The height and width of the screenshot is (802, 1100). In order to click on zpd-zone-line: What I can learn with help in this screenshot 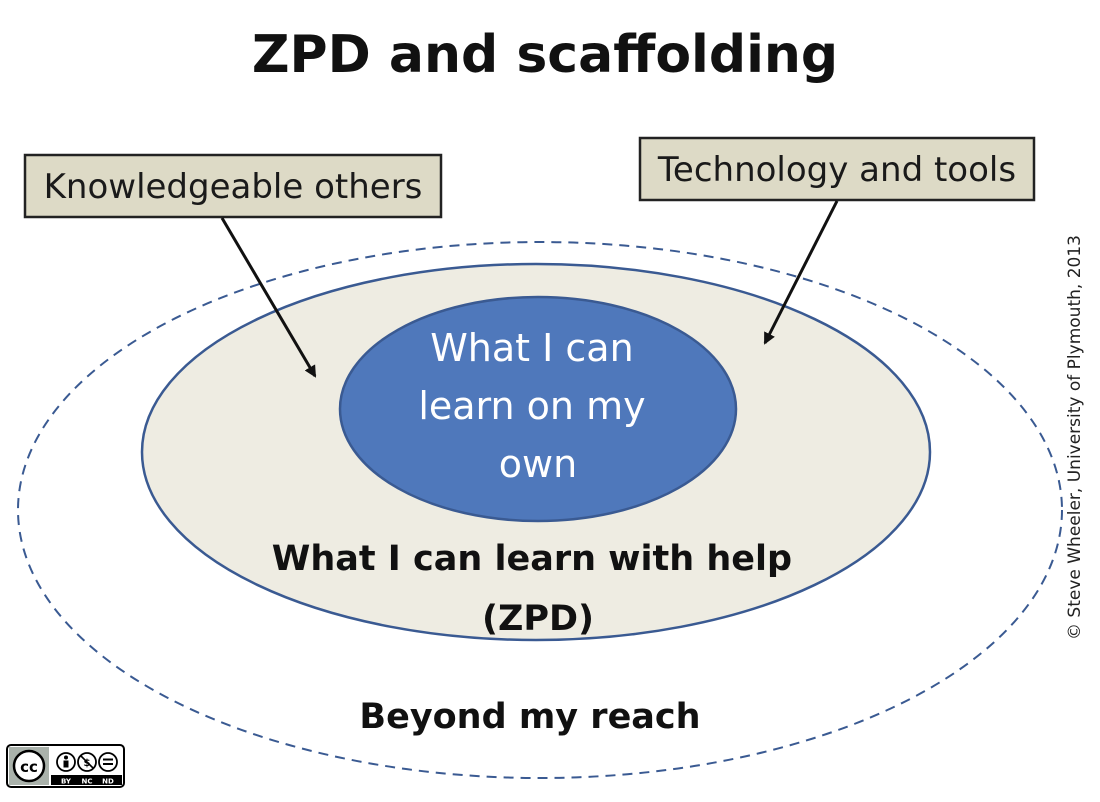, I will do `click(532, 559)`.